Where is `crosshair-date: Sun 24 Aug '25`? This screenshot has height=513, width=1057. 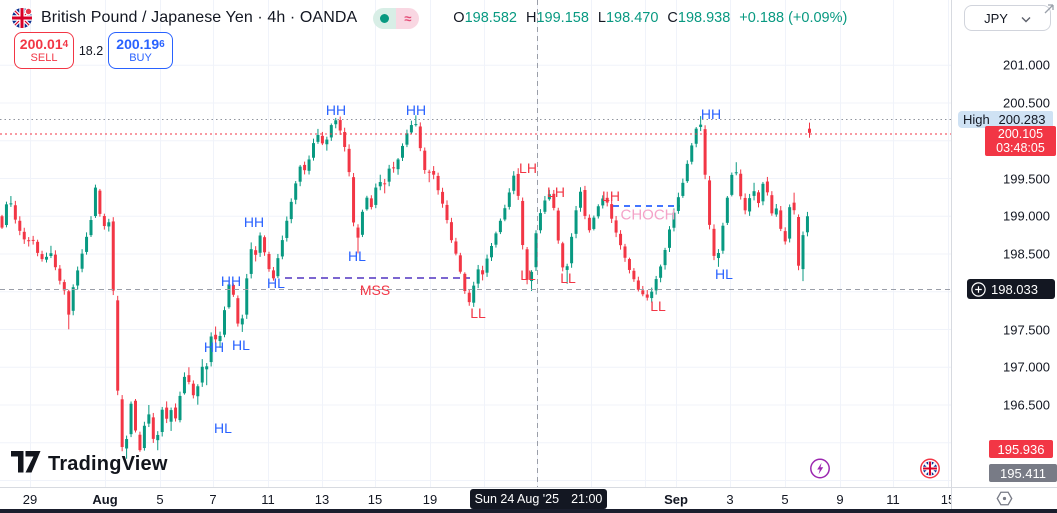 crosshair-date: Sun 24 Aug '25 is located at coordinates (517, 499).